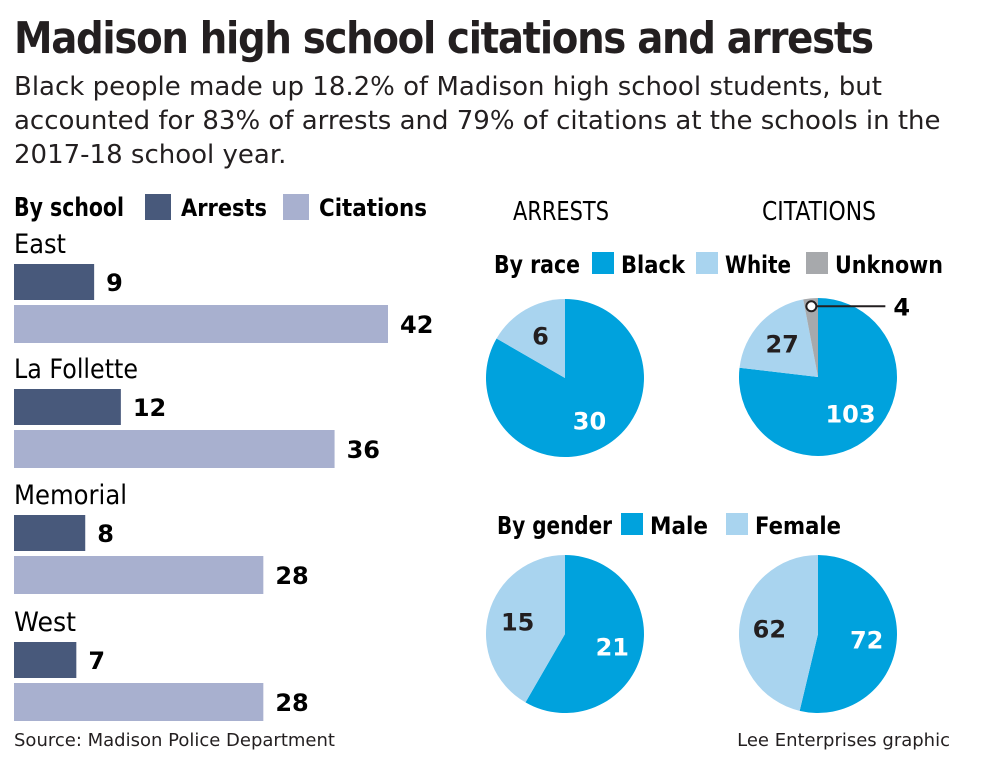 The image size is (990, 757). Describe the element at coordinates (540, 337) in the screenshot. I see `race-arrests-pie-label-white: 6` at that location.